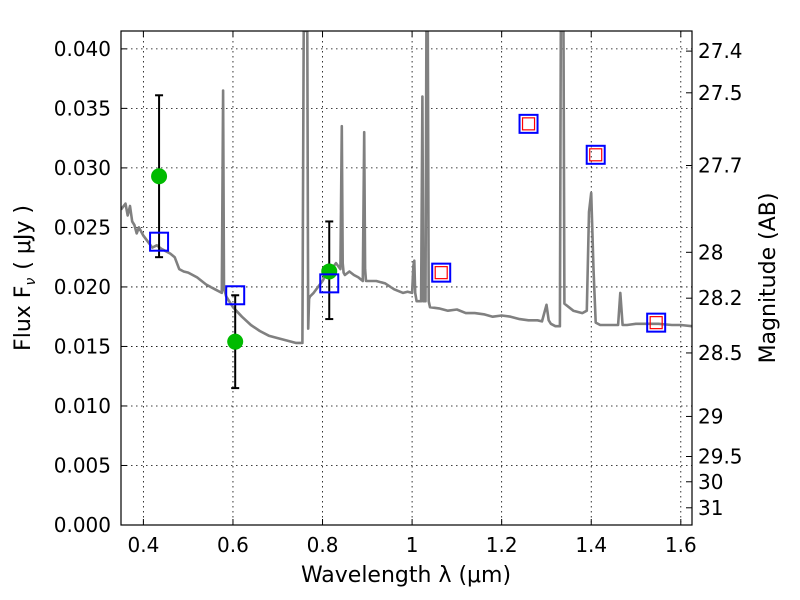 This screenshot has height=600, width=800. What do you see at coordinates (82, 465) in the screenshot?
I see `y-tick-label: 0.005` at bounding box center [82, 465].